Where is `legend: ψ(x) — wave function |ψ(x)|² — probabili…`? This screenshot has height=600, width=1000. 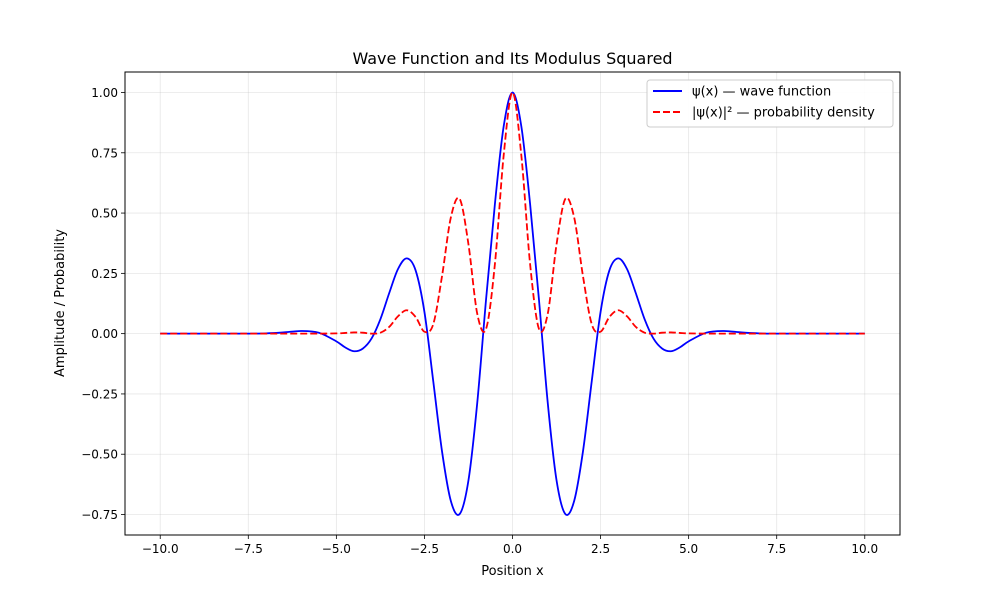
legend: ψ(x) — wave function |ψ(x)|² — probabili… is located at coordinates (770, 103).